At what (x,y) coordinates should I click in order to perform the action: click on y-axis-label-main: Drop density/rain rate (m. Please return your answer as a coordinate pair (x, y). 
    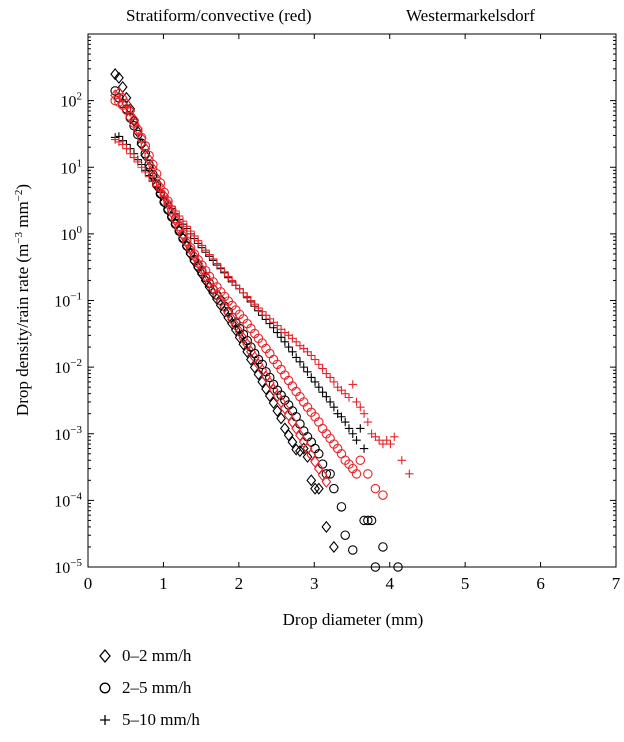
    Looking at the image, I should click on (22, 330).